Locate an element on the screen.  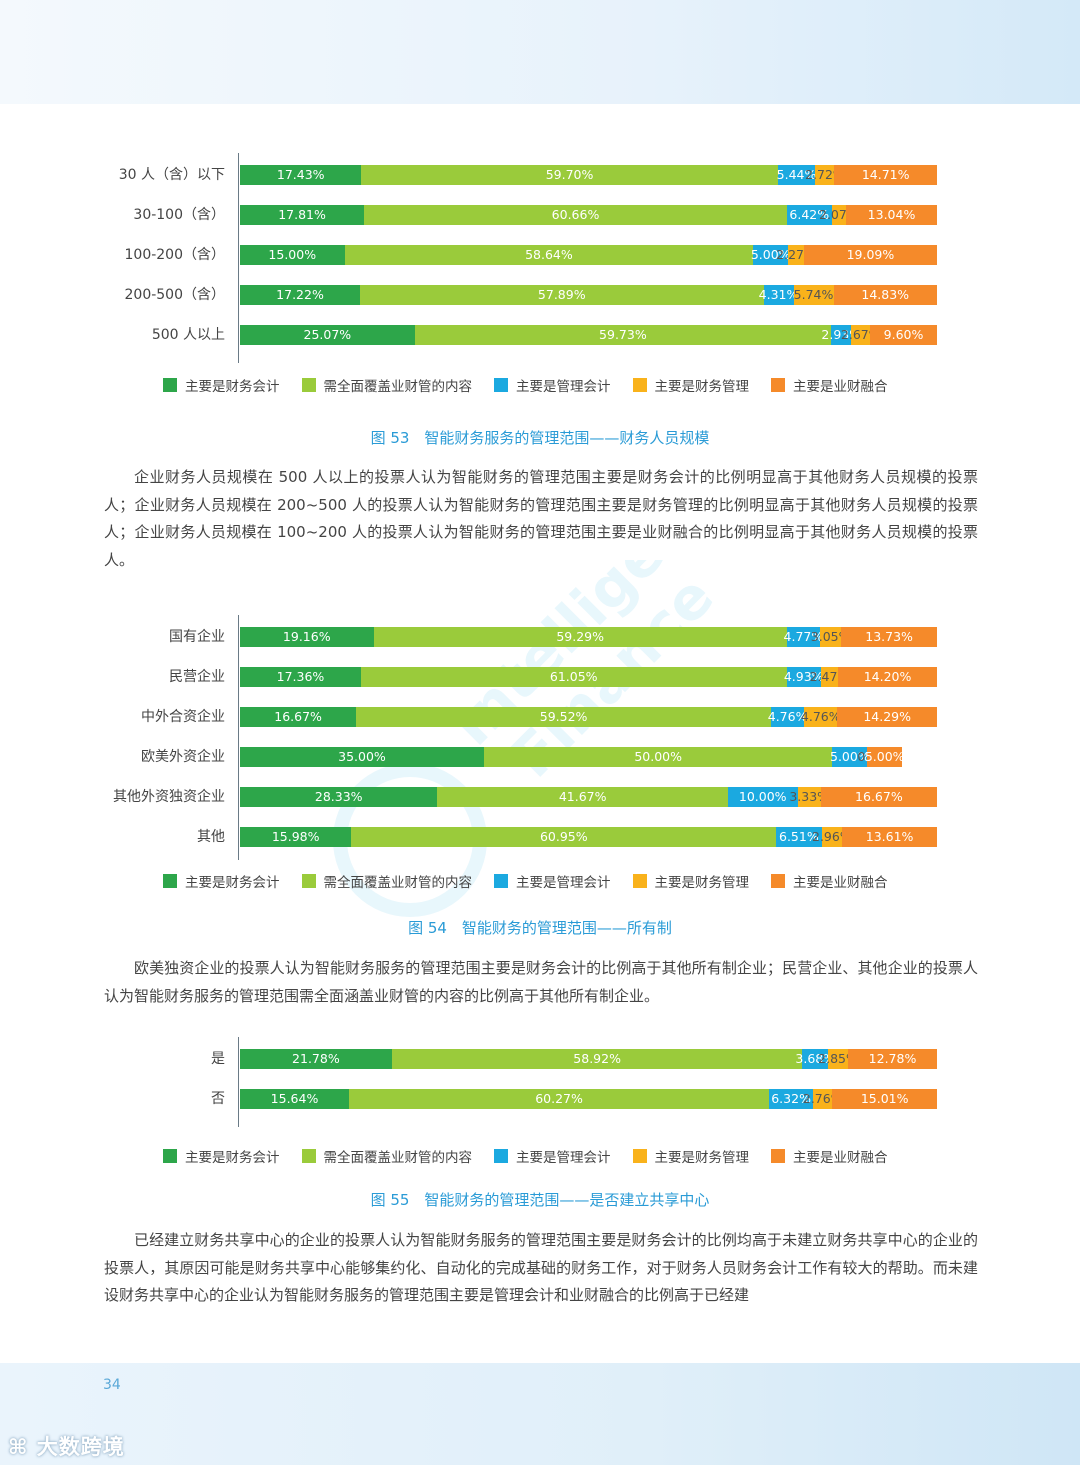
data-label: 12.78% is located at coordinates (892, 1058).